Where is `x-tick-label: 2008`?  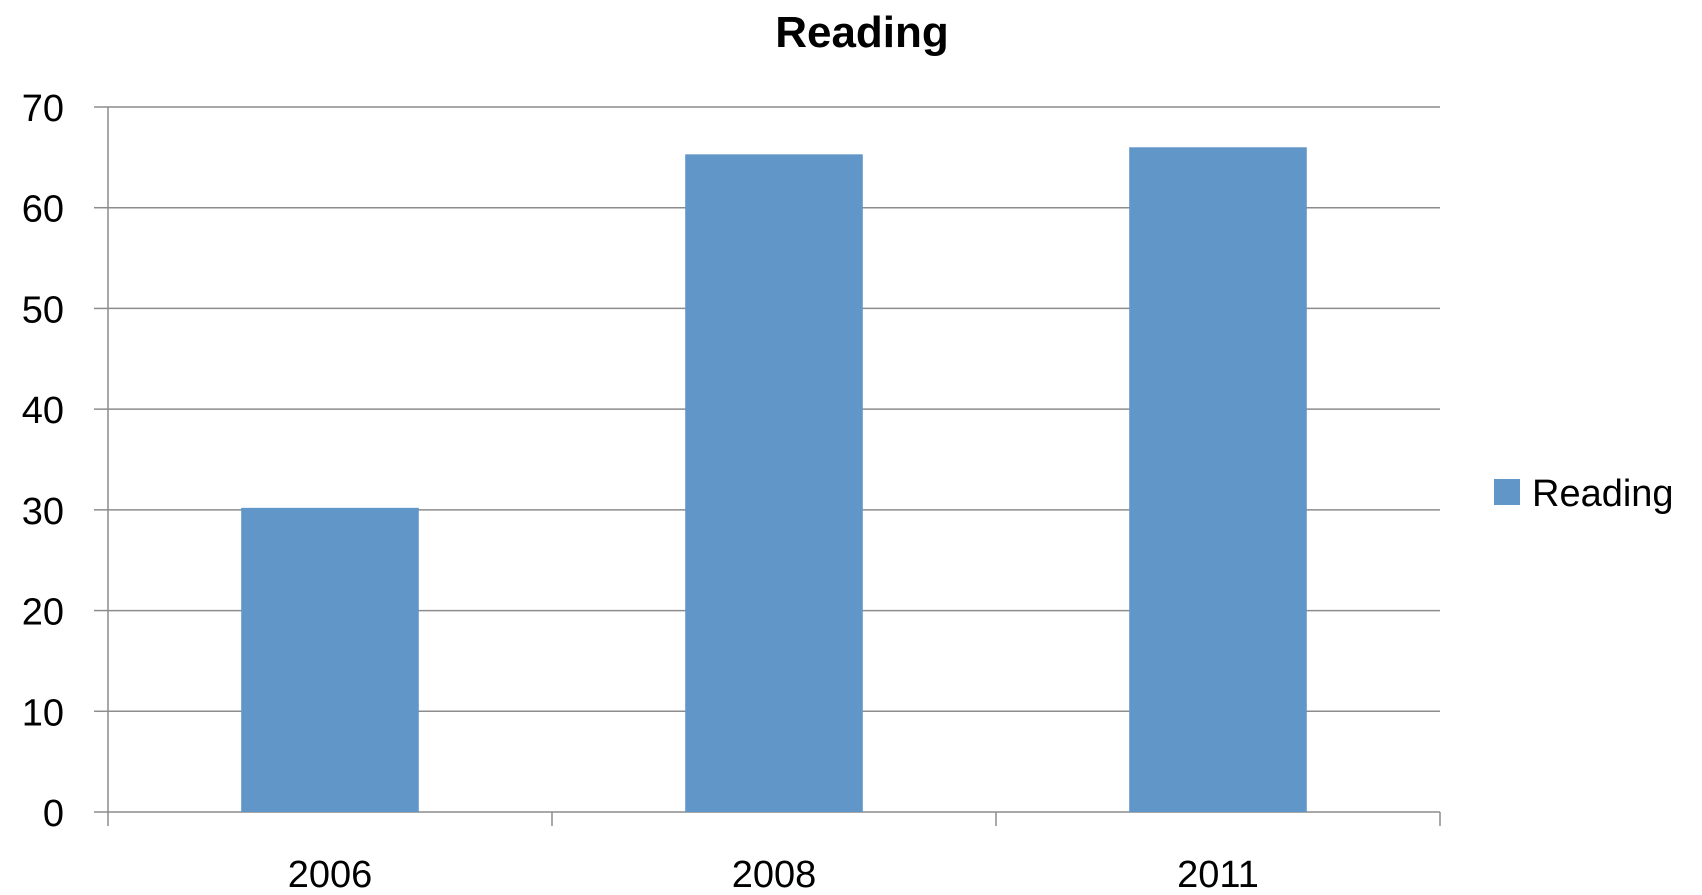 x-tick-label: 2008 is located at coordinates (774, 874).